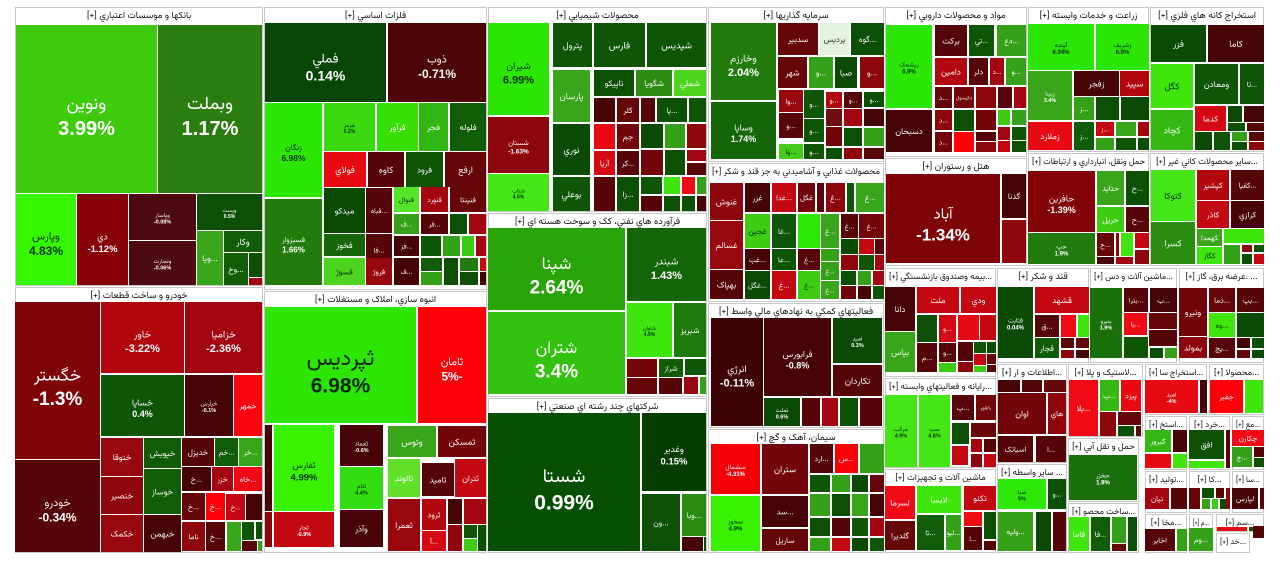 Image resolution: width=1280 pixels, height=569 pixels. I want to click on svg-text: -0.06%, so click(163, 269).